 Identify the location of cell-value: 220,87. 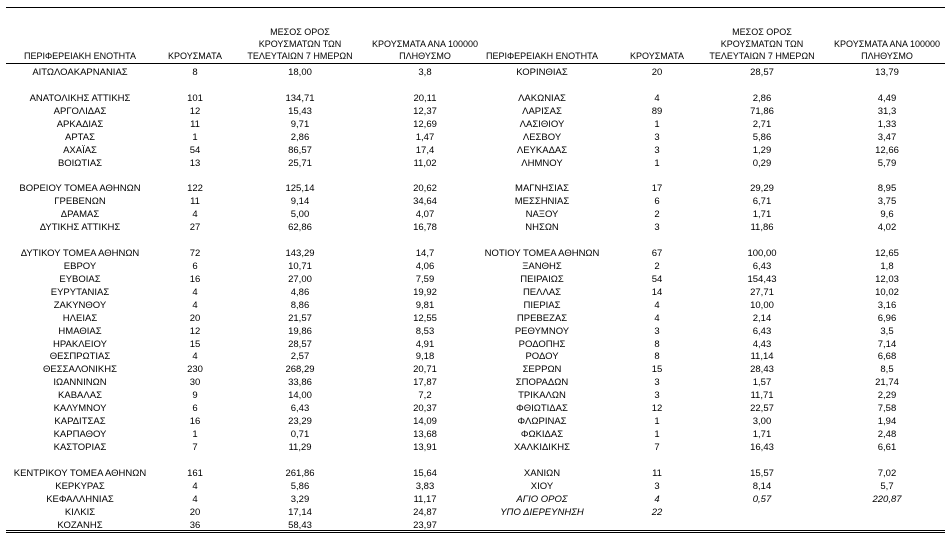
(887, 499).